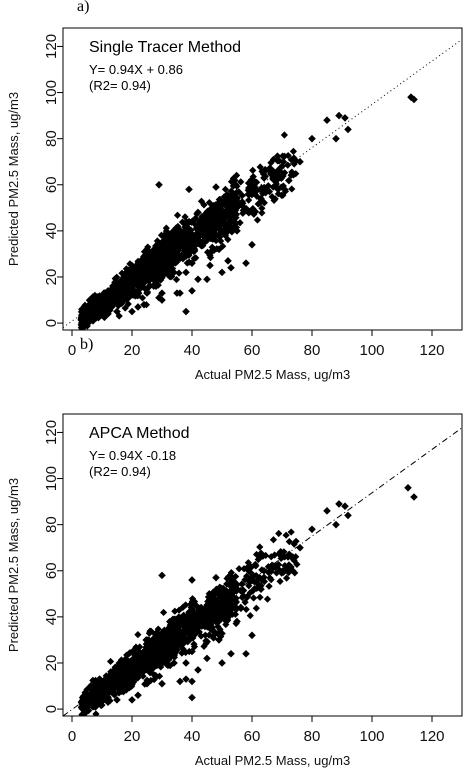 This screenshot has height=772, width=474. I want to click on x-tick-label: 20, so click(132, 350).